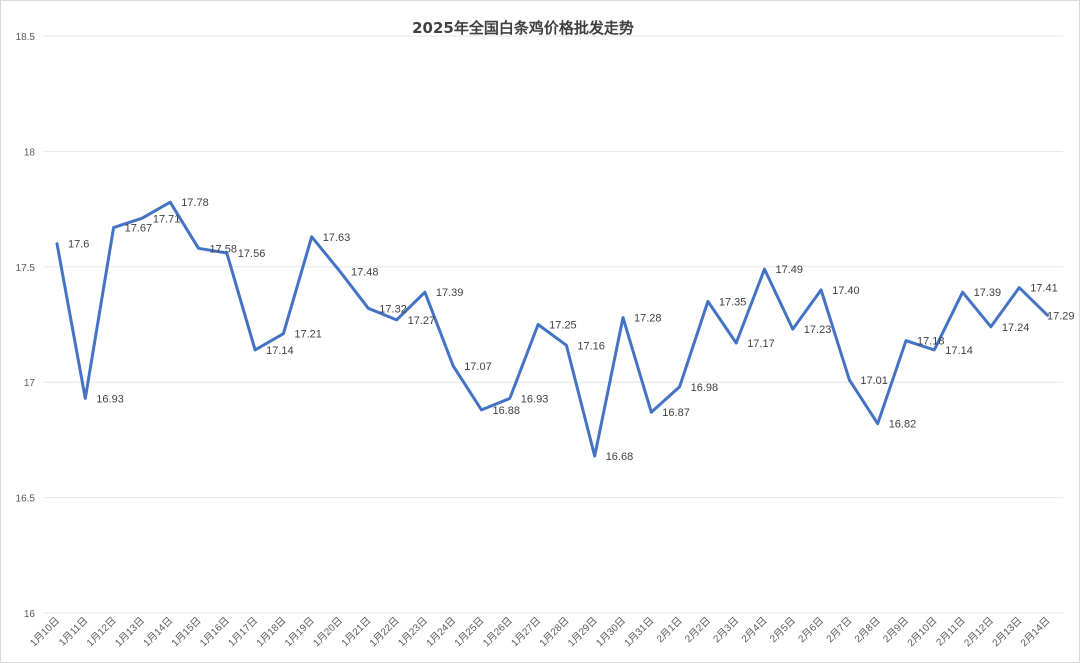 The width and height of the screenshot is (1080, 663). I want to click on x-tick-label: 1月14日, so click(158, 632).